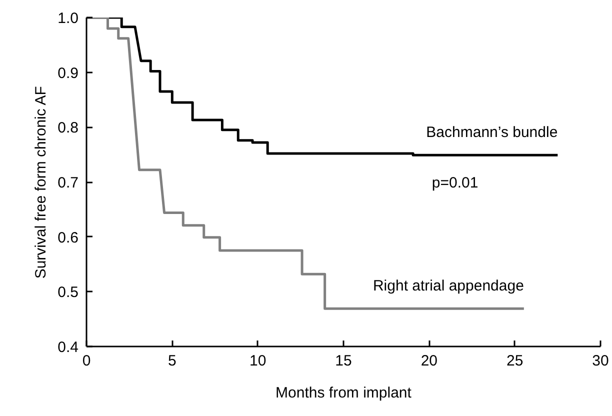 Image resolution: width=612 pixels, height=416 pixels. I want to click on x-axis-title: Months from implant, so click(344, 393).